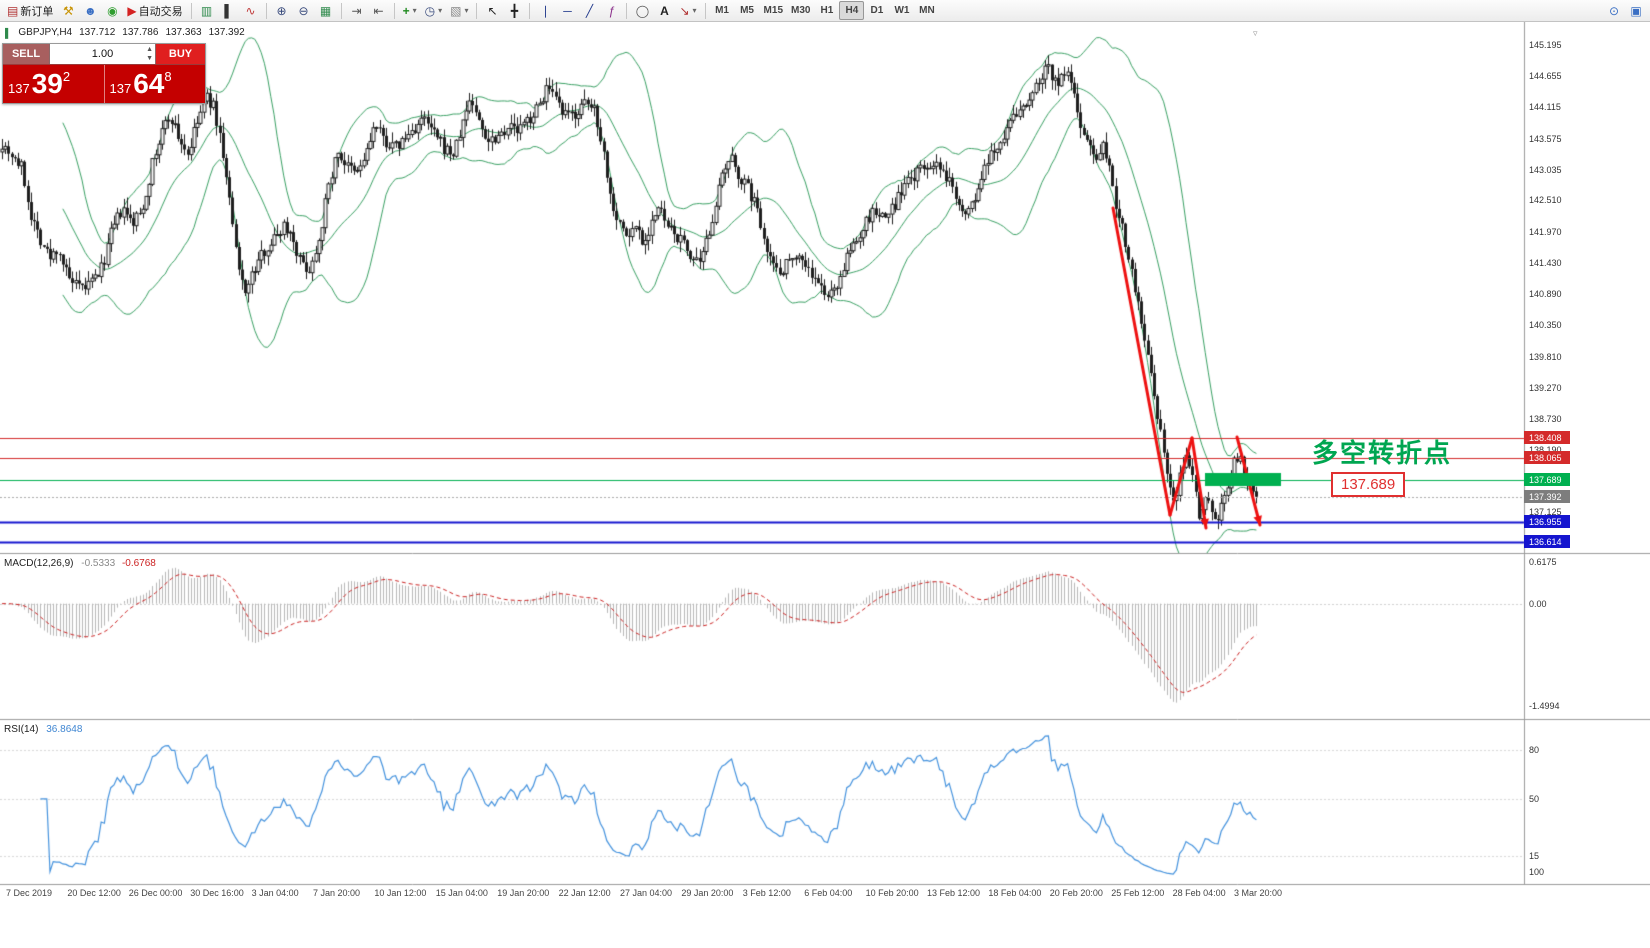  Describe the element at coordinates (94, 893) in the screenshot. I see `time-axis-label: 20 Dec 12:00` at that location.